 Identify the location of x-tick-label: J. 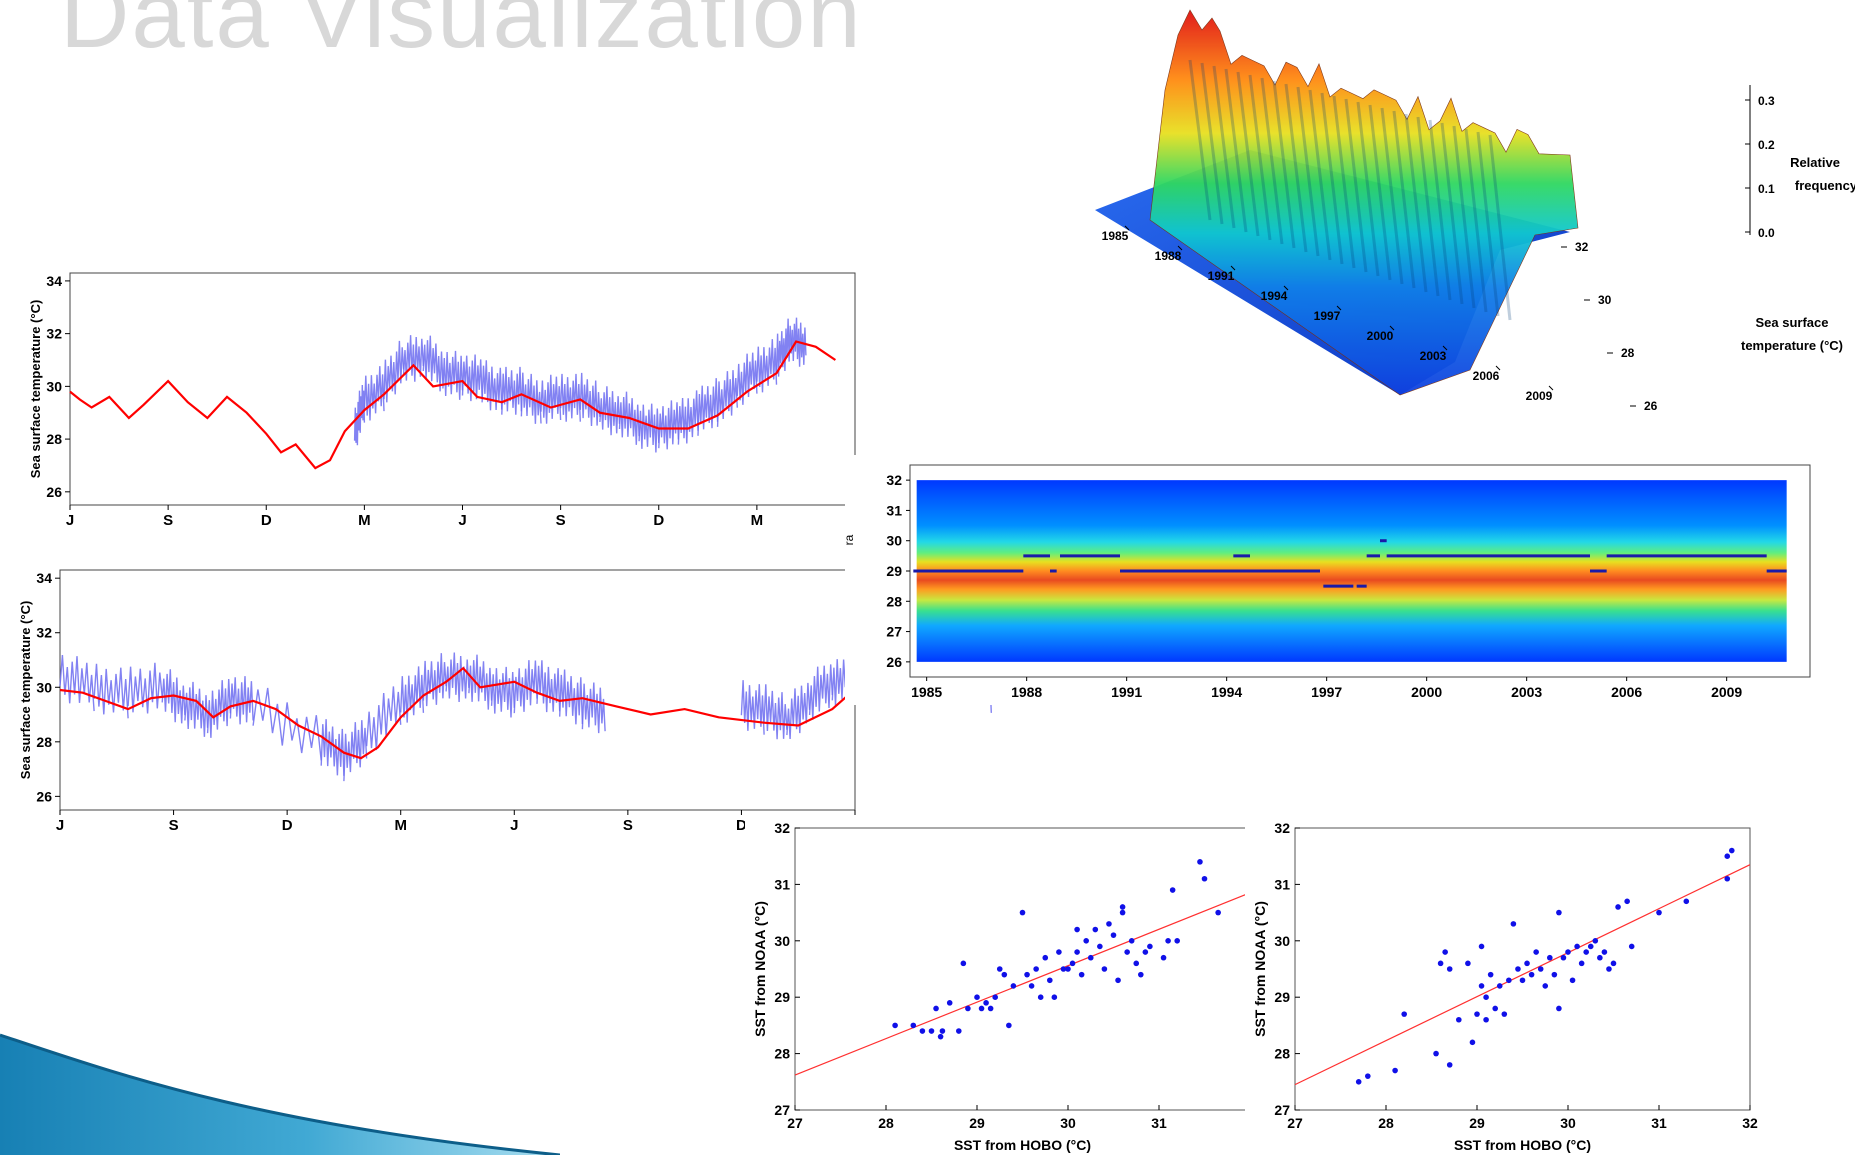
(462, 520).